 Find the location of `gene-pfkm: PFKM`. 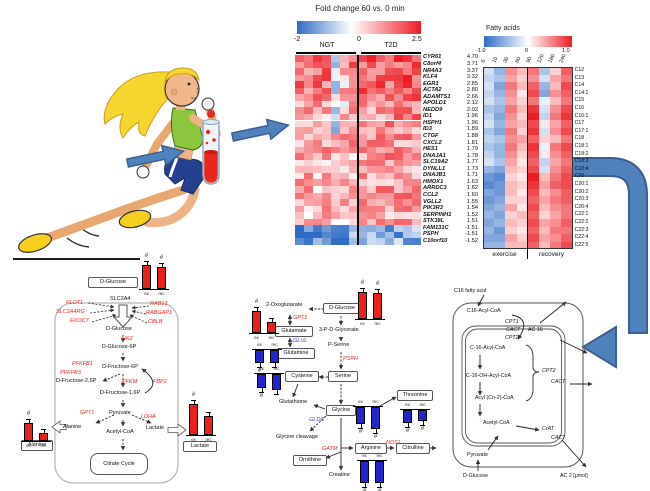

gene-pfkm: PFKM is located at coordinates (130, 382).